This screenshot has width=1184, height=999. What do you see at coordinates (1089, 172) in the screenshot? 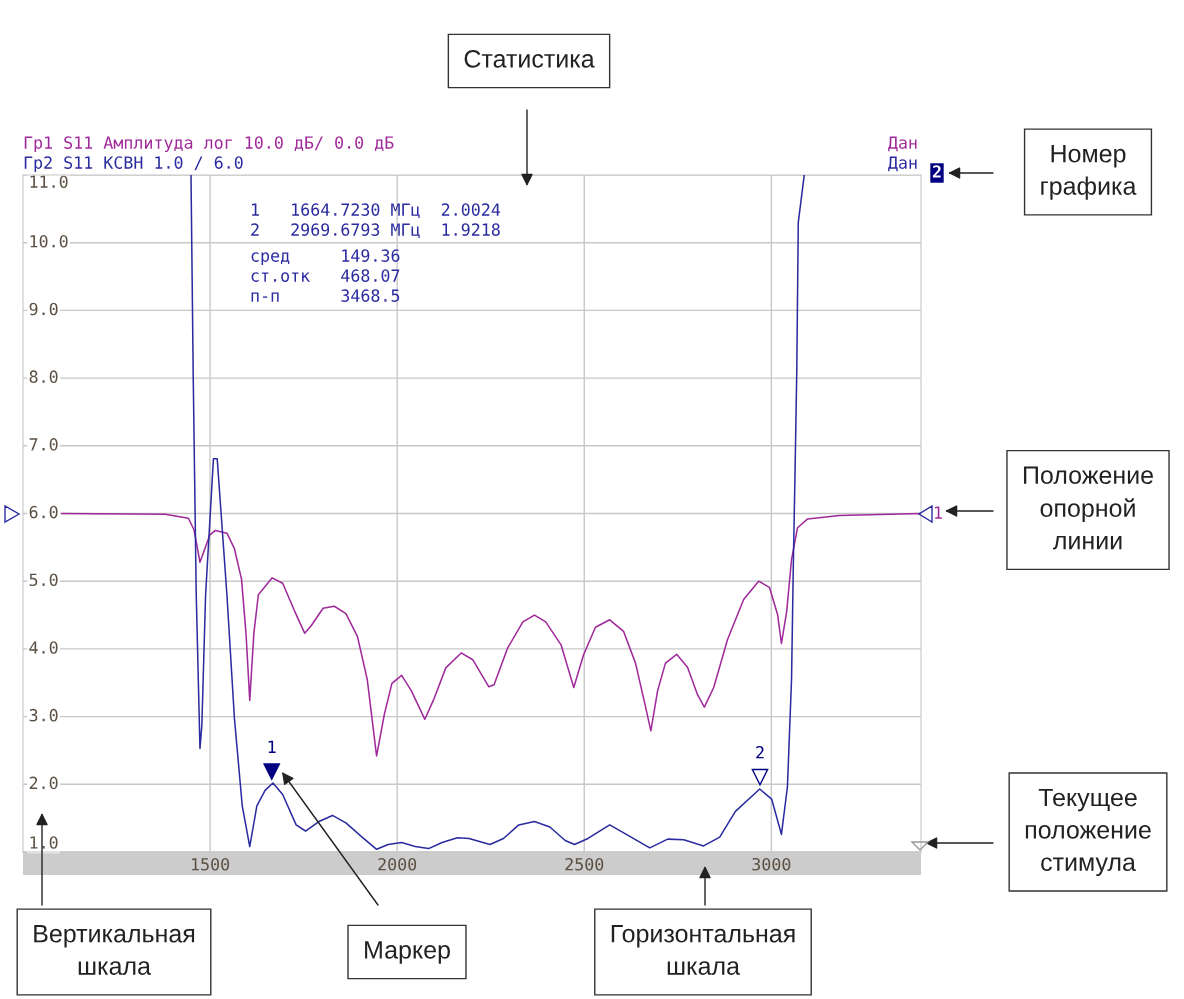
I see `text: Номер графика` at bounding box center [1089, 172].